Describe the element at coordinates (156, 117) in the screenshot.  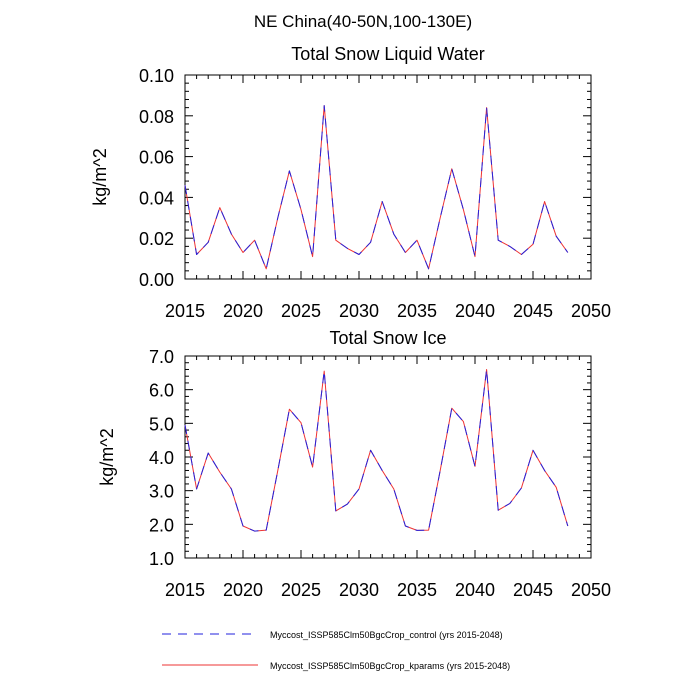
I see `y-tick-label: 0.08` at that location.